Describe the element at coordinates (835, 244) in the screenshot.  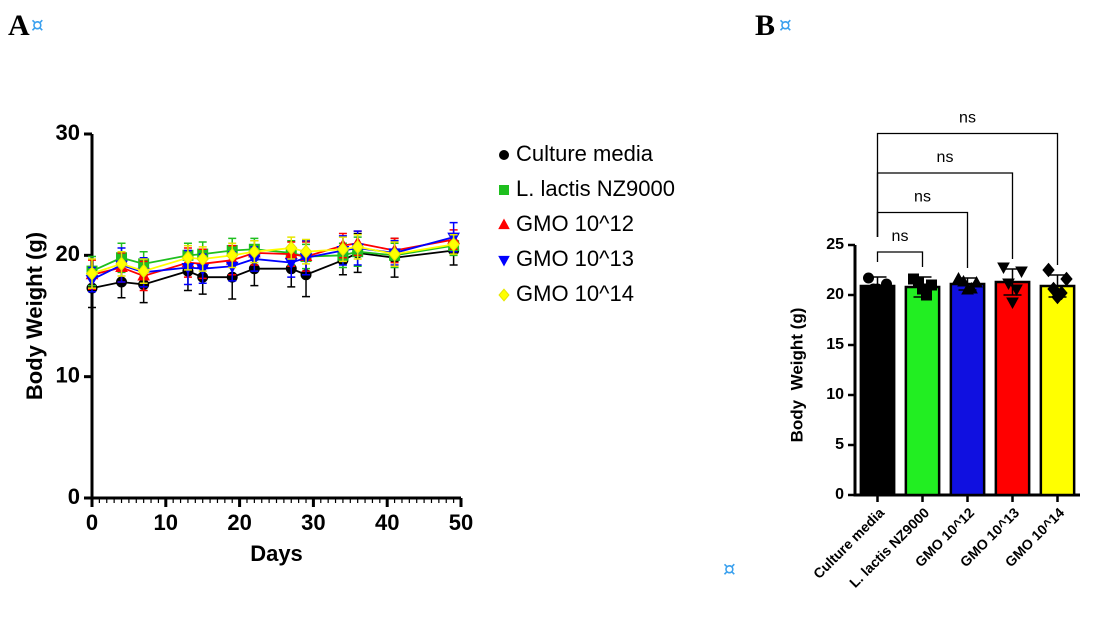
I see `y-tick-label: 25` at that location.